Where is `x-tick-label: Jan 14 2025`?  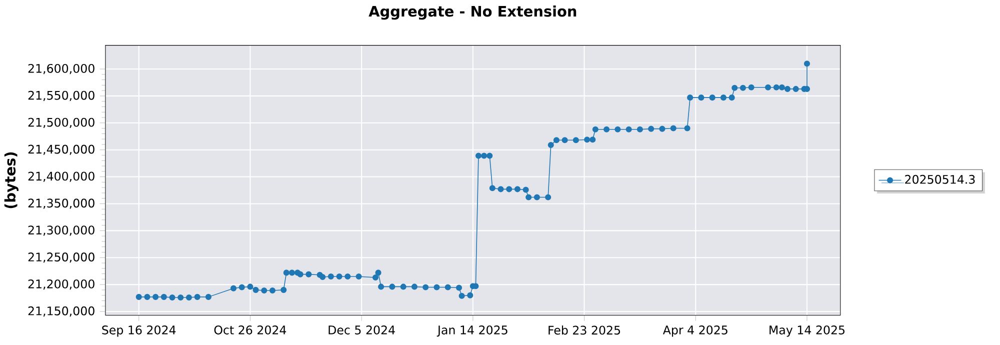
x-tick-label: Jan 14 2025 is located at coordinates (472, 331).